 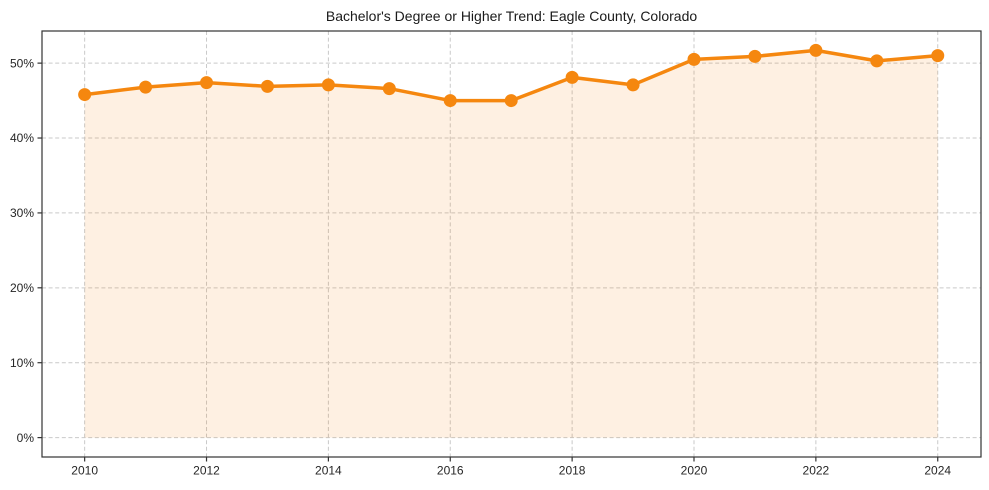 I want to click on y-tick-label: 30%, so click(x=22, y=213).